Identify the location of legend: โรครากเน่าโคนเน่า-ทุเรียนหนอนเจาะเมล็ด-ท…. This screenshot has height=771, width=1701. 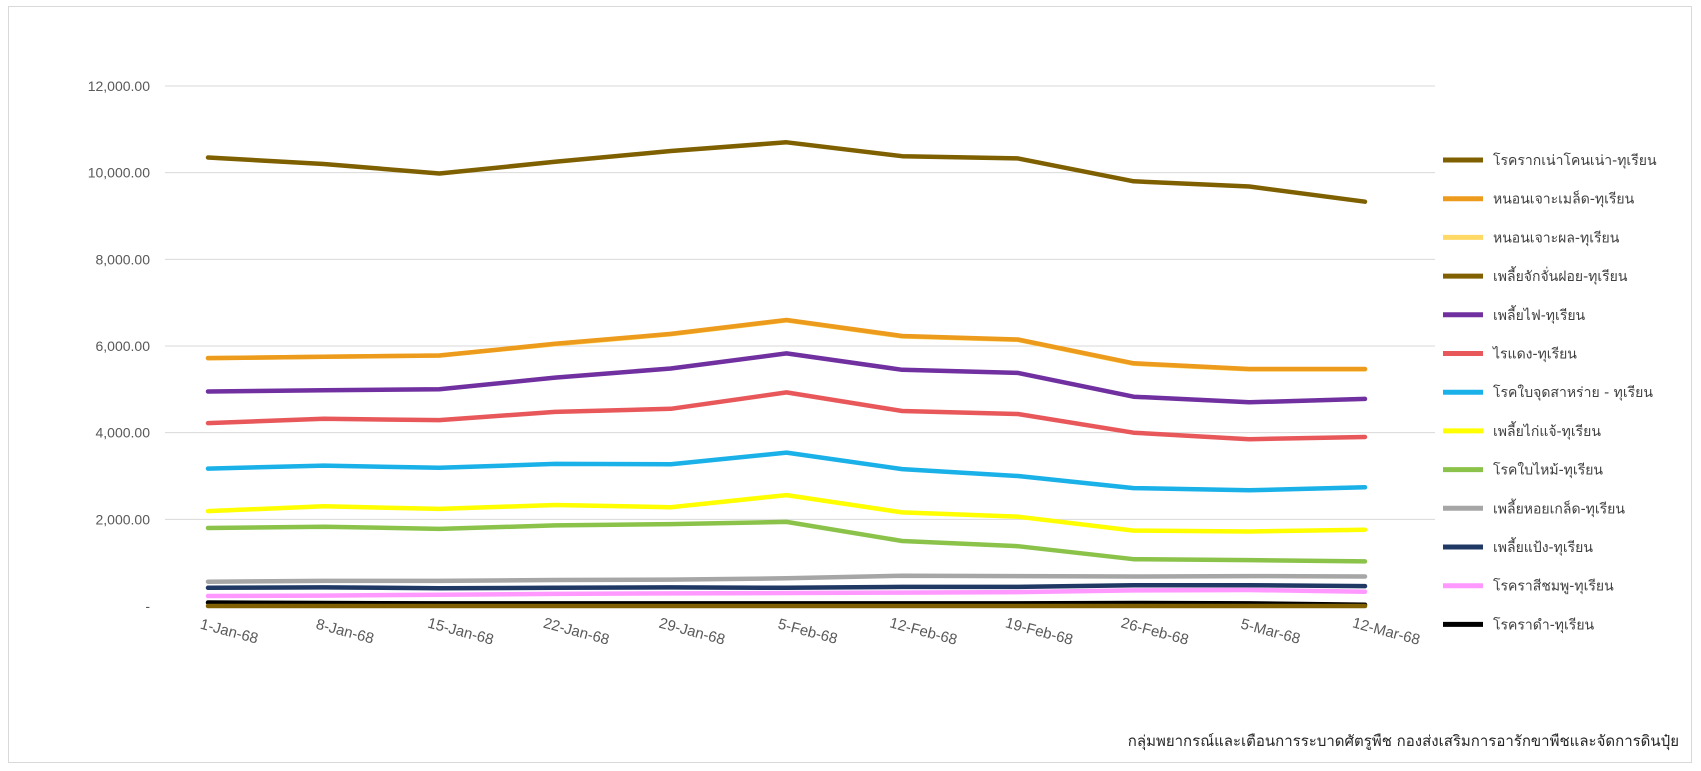
(1550, 392).